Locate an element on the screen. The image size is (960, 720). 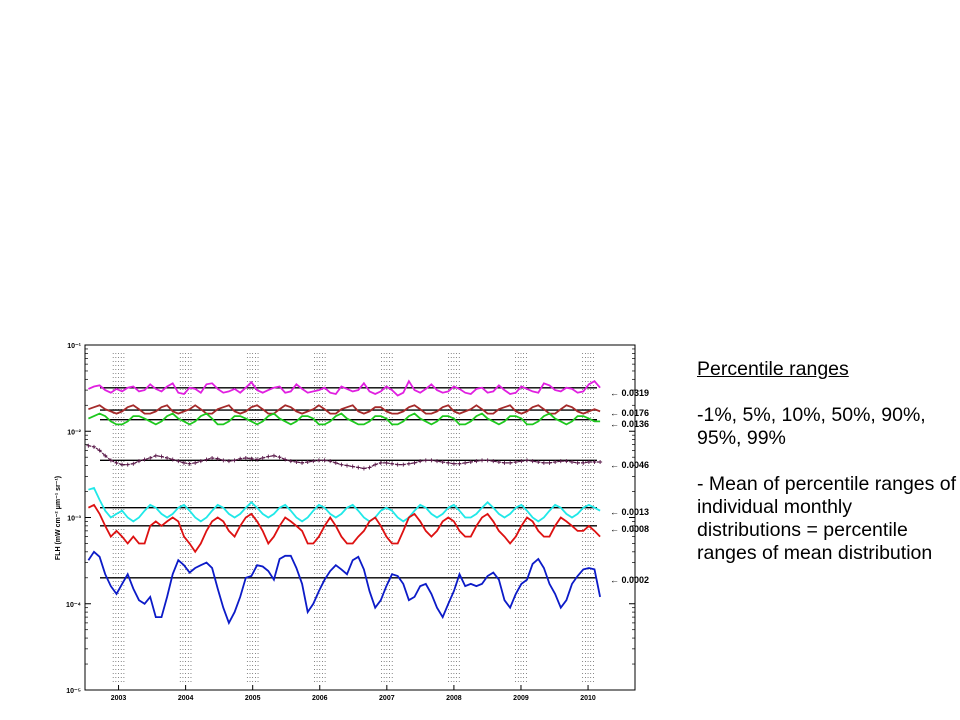
x-tick-label-3: 2006 is located at coordinates (320, 698).